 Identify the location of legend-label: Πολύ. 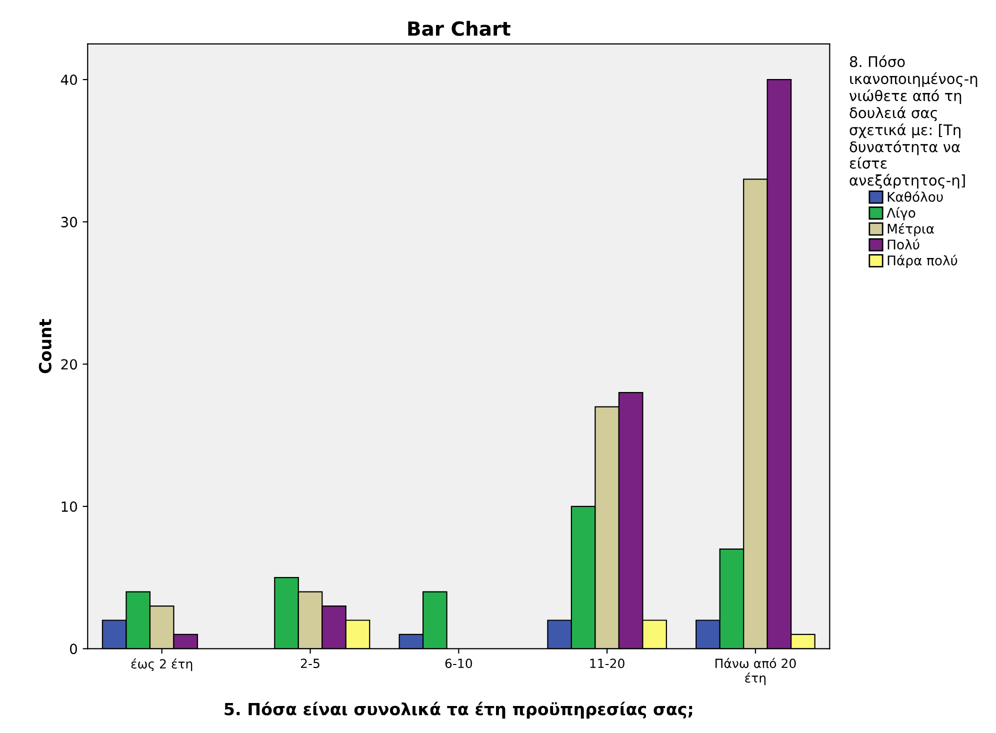
(904, 244).